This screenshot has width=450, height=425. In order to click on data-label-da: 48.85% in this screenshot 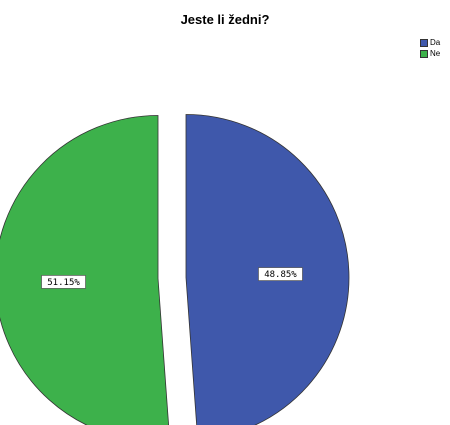, I will do `click(280, 274)`.